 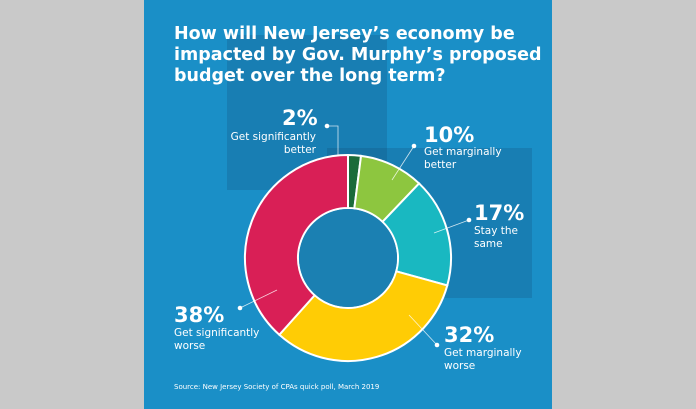 I want to click on slice-value-label: 10%, so click(x=449, y=135).